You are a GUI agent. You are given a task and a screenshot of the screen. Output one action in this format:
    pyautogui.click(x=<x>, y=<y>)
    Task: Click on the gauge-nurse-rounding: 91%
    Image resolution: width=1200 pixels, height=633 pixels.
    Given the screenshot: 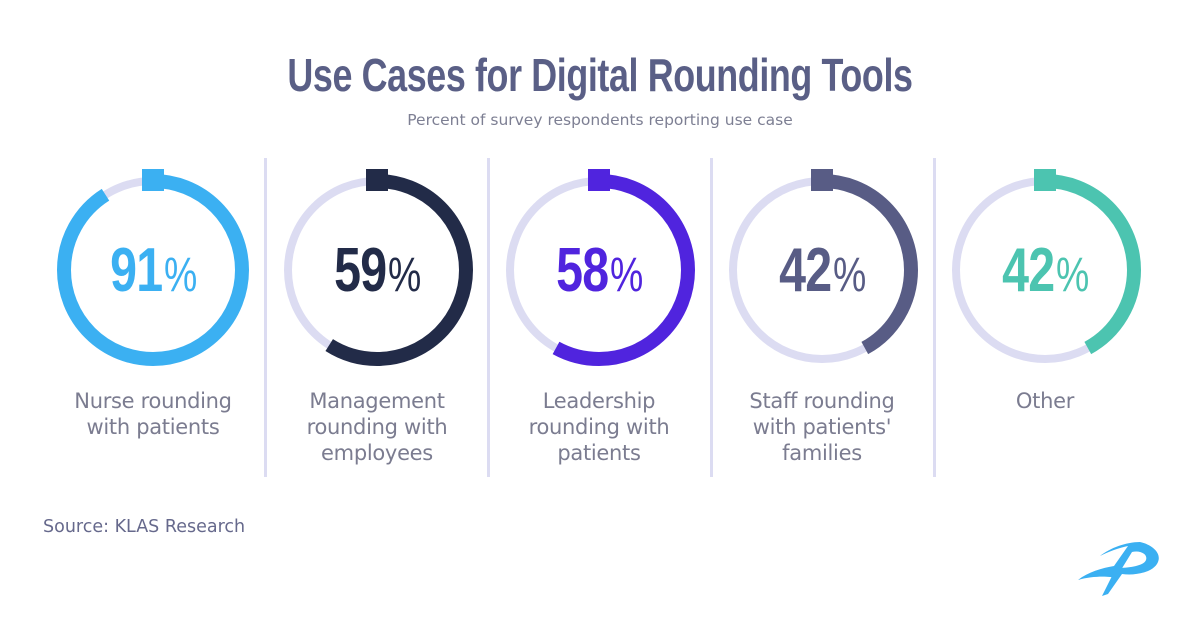 What is the action you would take?
    pyautogui.click(x=153, y=270)
    